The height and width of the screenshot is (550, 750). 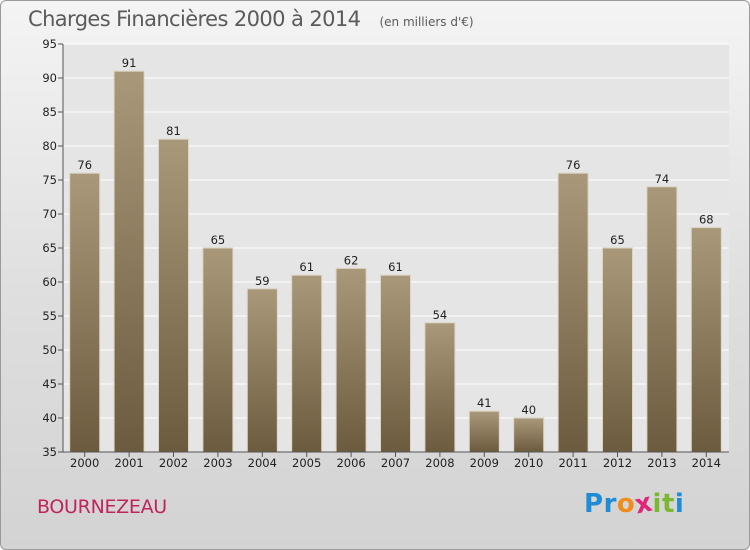 What do you see at coordinates (49, 146) in the screenshot?
I see `y-tick-label: 80` at bounding box center [49, 146].